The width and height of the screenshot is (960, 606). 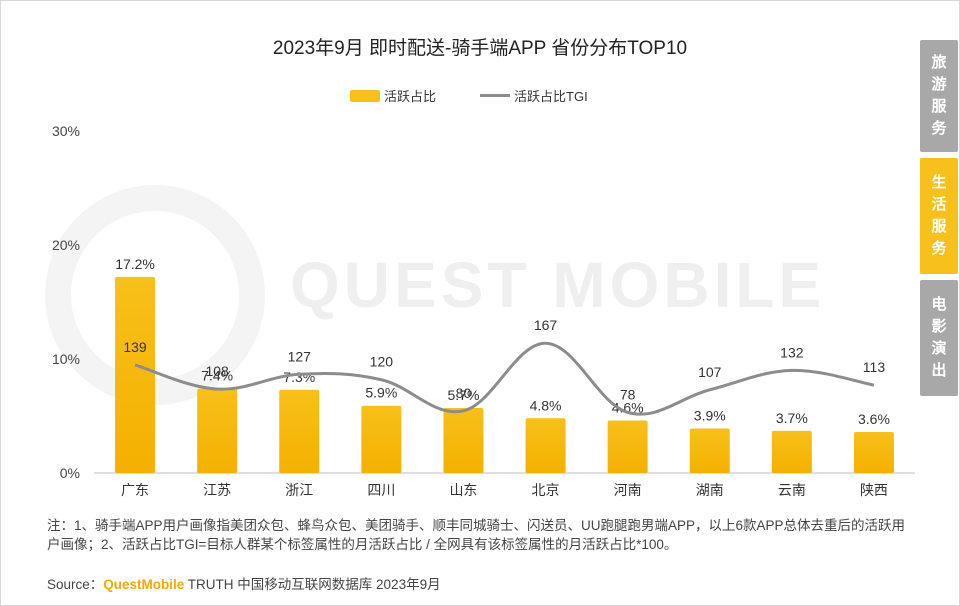 I want to click on x-tick-label: 浙江, so click(x=299, y=490).